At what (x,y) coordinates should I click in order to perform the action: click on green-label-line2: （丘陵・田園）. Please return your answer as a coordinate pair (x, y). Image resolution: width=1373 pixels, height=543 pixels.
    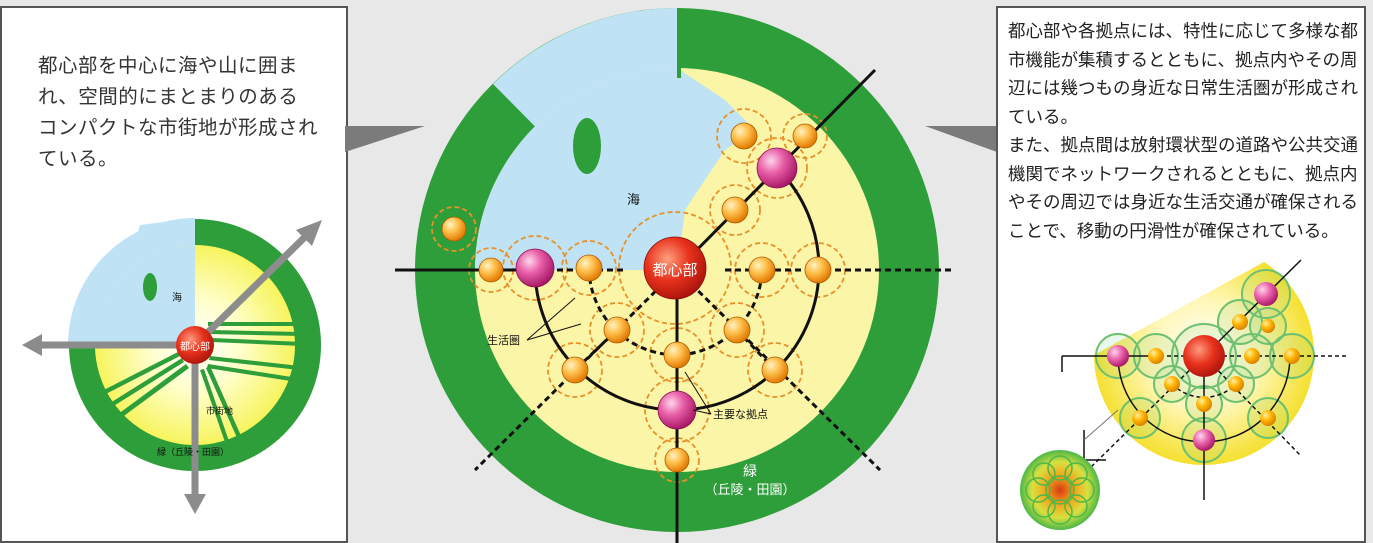
    Looking at the image, I should click on (749, 490).